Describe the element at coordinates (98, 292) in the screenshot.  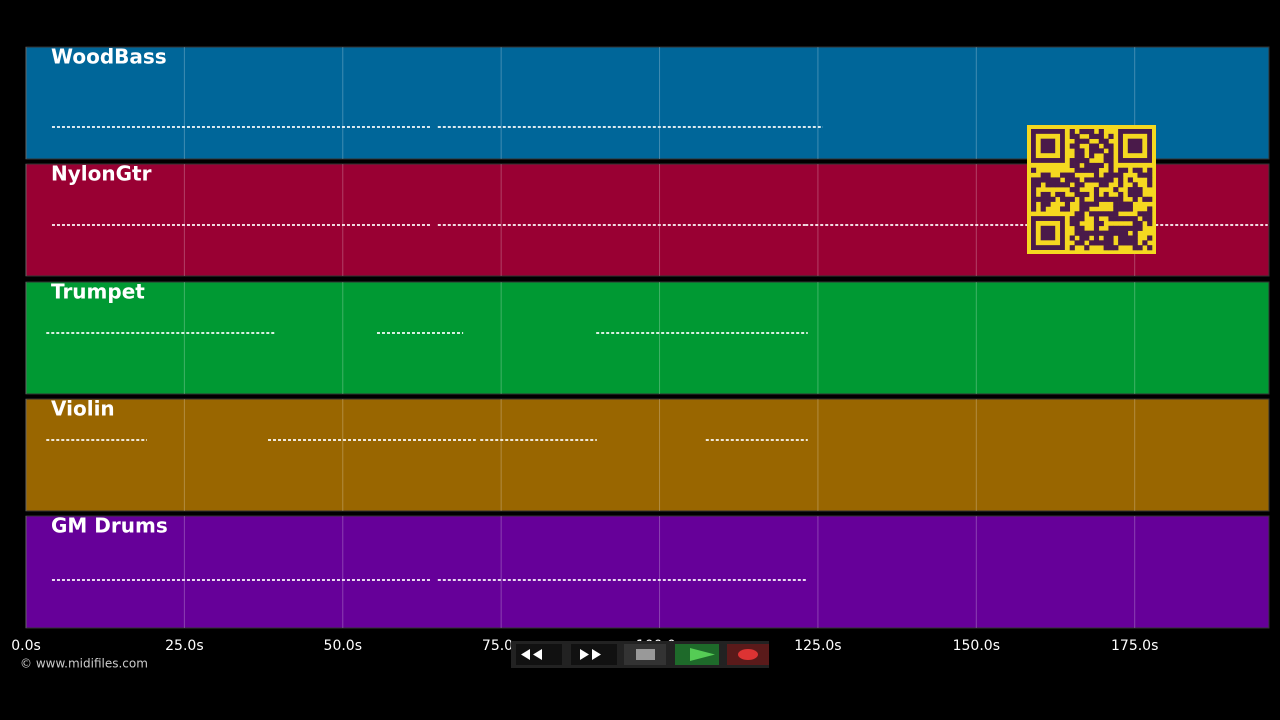
I see `track-name: Trumpet` at that location.